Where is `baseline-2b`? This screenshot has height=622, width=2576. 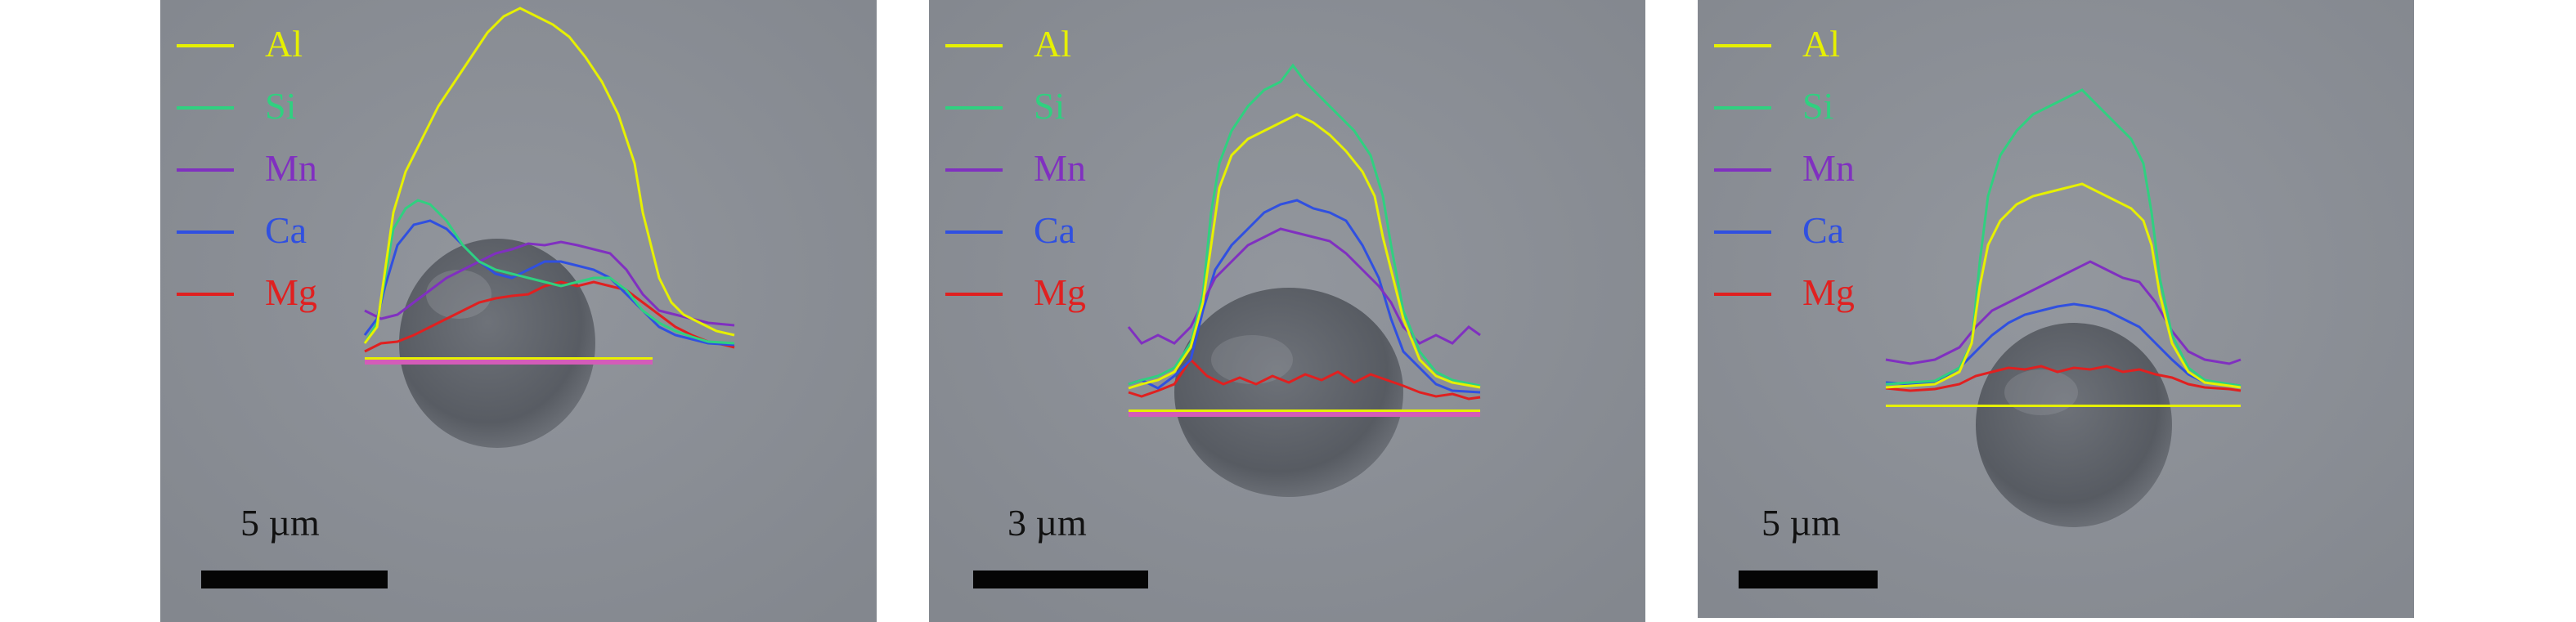
baseline-2b is located at coordinates (1304, 410).